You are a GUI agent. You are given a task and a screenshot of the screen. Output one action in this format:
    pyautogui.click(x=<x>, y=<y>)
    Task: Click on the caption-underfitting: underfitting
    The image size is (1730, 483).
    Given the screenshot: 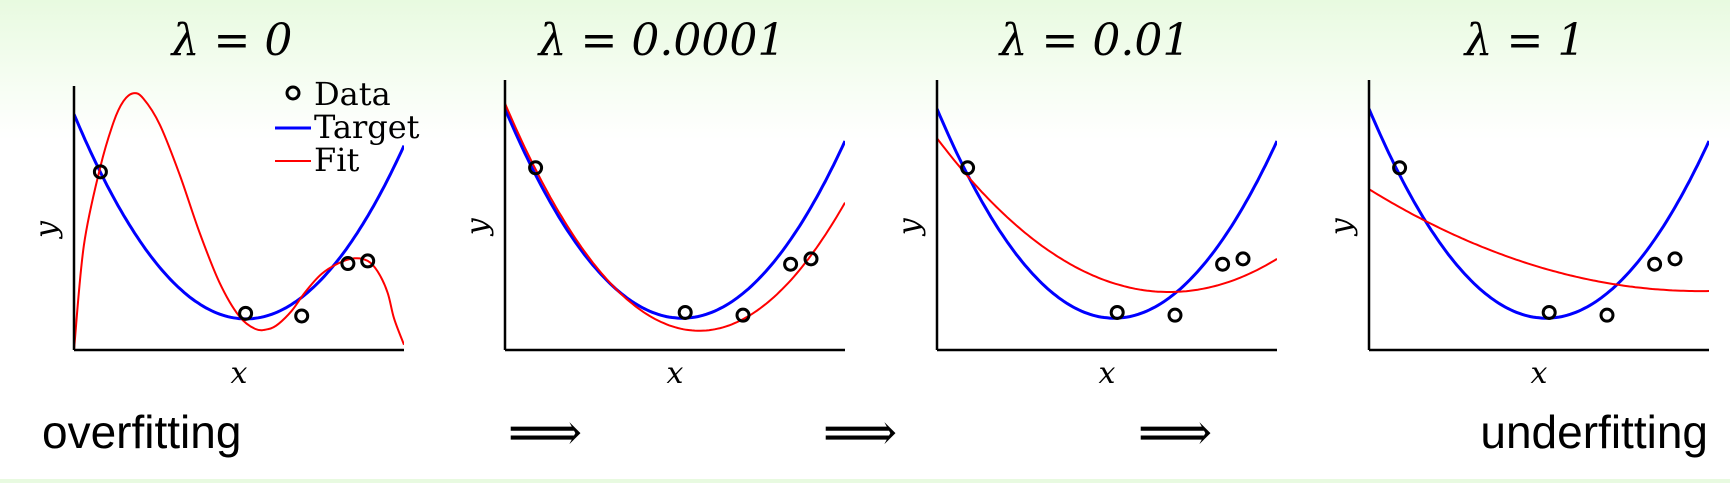 What is the action you would take?
    pyautogui.click(x=1594, y=432)
    